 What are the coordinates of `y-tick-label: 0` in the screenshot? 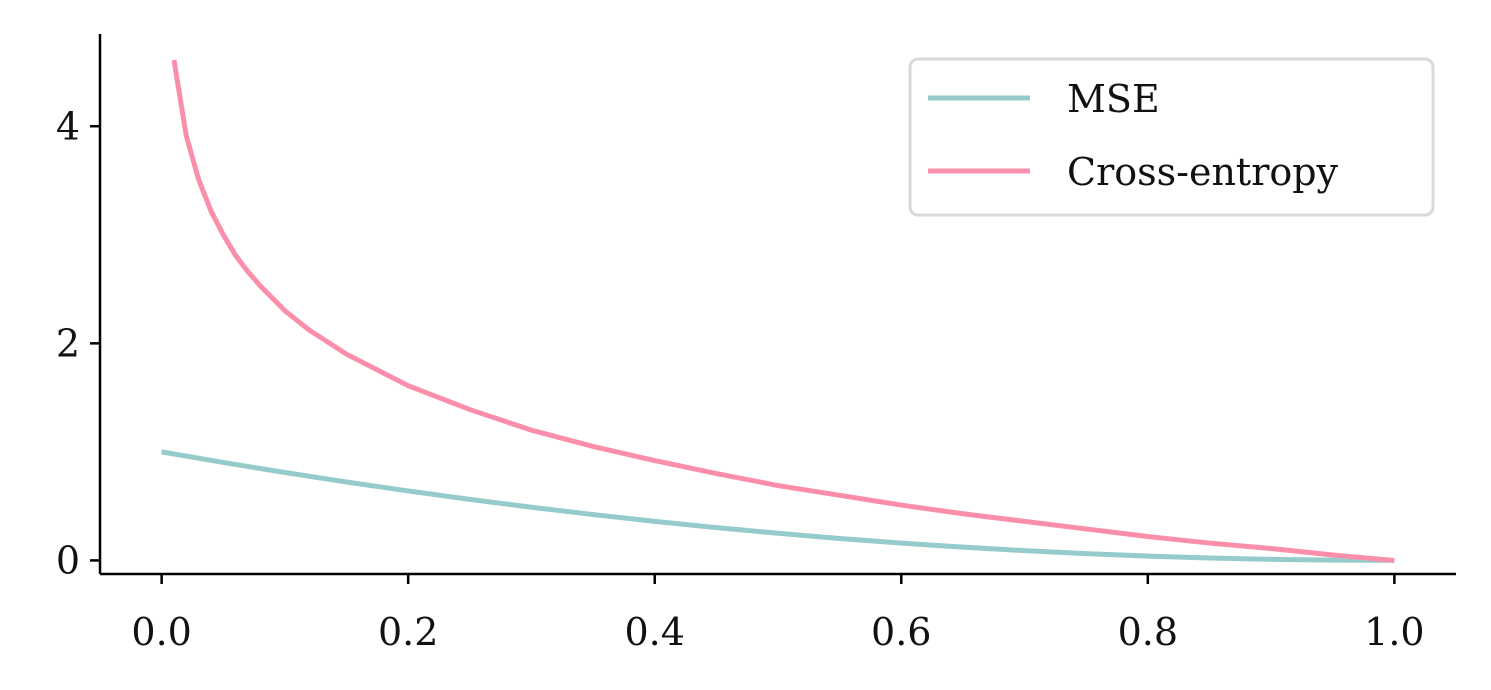 It's located at (68, 560).